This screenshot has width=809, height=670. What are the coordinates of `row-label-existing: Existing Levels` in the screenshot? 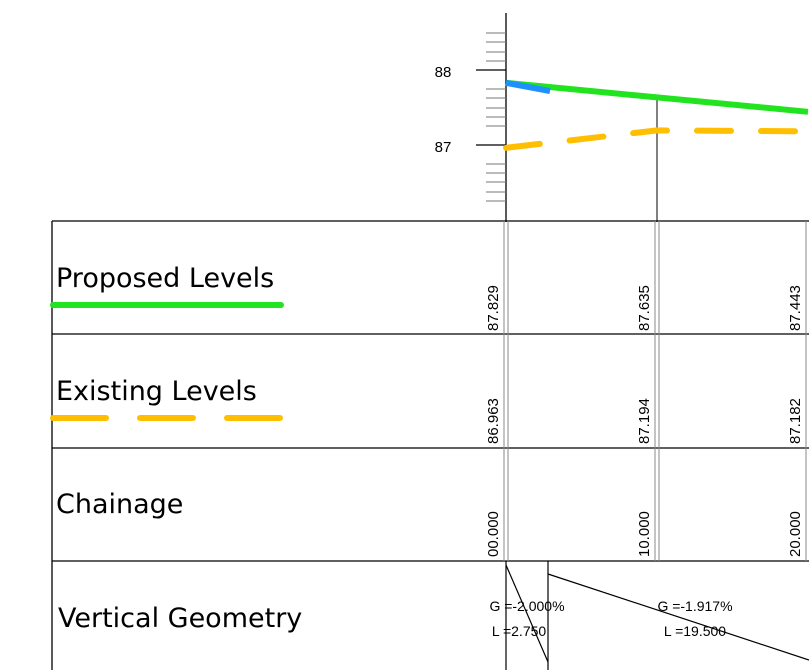 It's located at (156, 391).